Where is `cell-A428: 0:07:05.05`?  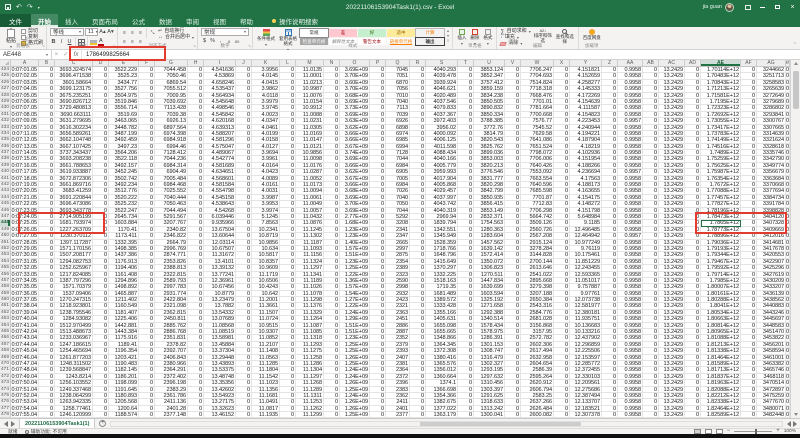
cell-A428: 0:07:05.05 is located at coordinates (25, 95).